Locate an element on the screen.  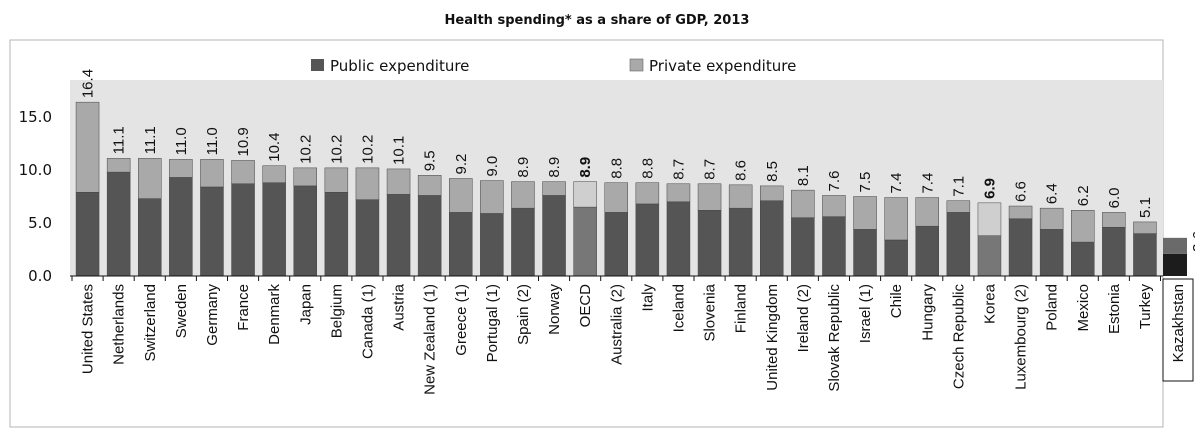
category-label: Japan is located at coordinates (305, 304).